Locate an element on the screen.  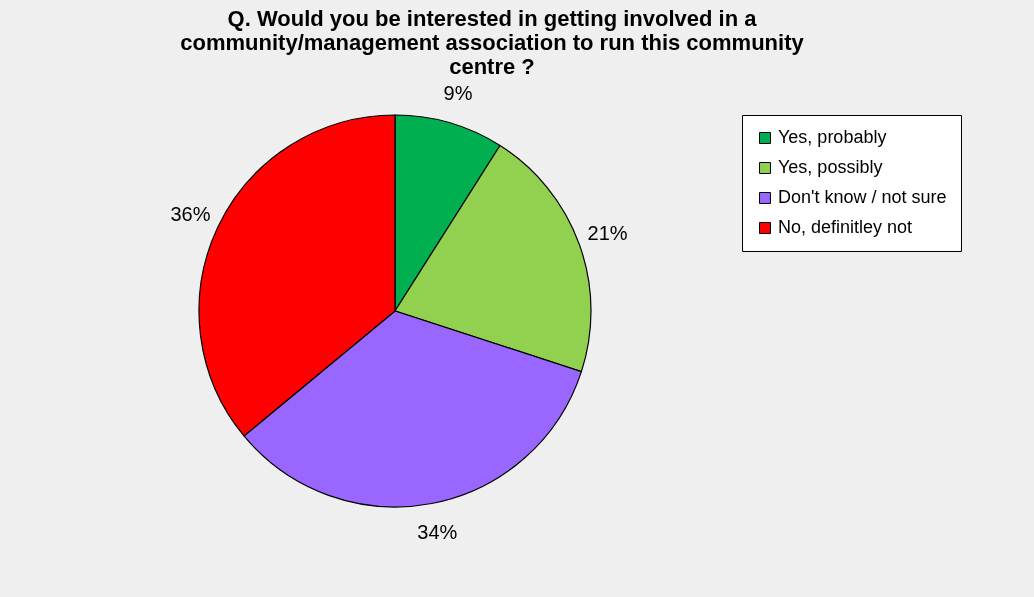
chart-title: Q. Would you be interested in getting involved in a community/management association to run this community centre ? is located at coordinates (492, 42).